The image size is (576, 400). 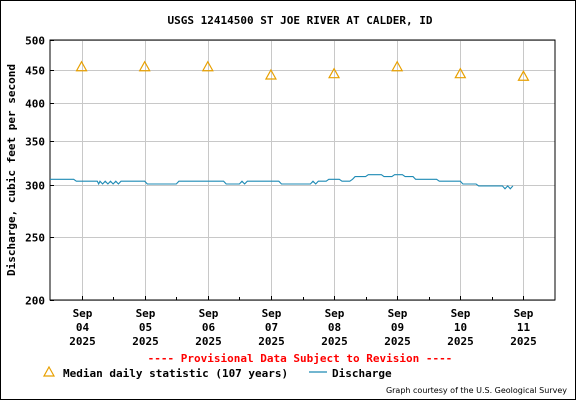 I want to click on x-tick-label: 11, so click(x=524, y=327).